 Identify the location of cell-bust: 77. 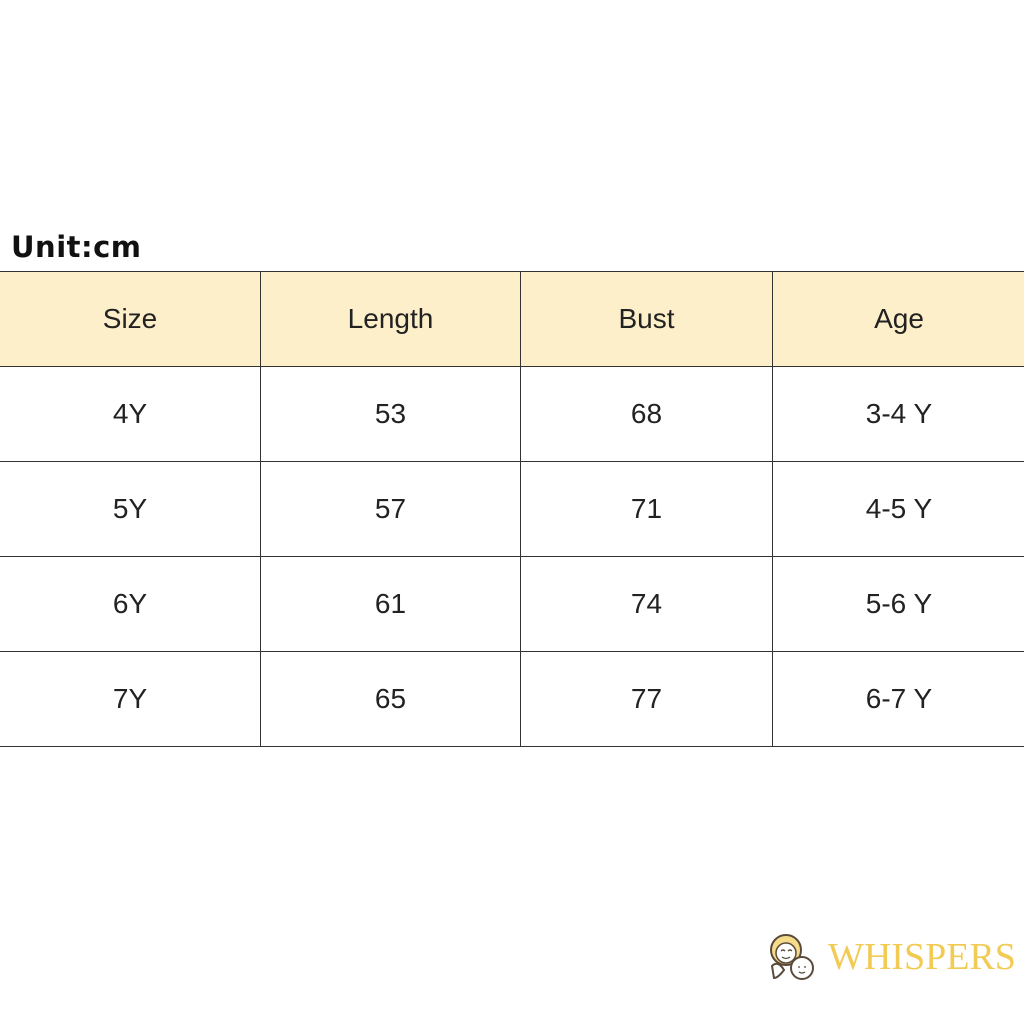
(646, 699).